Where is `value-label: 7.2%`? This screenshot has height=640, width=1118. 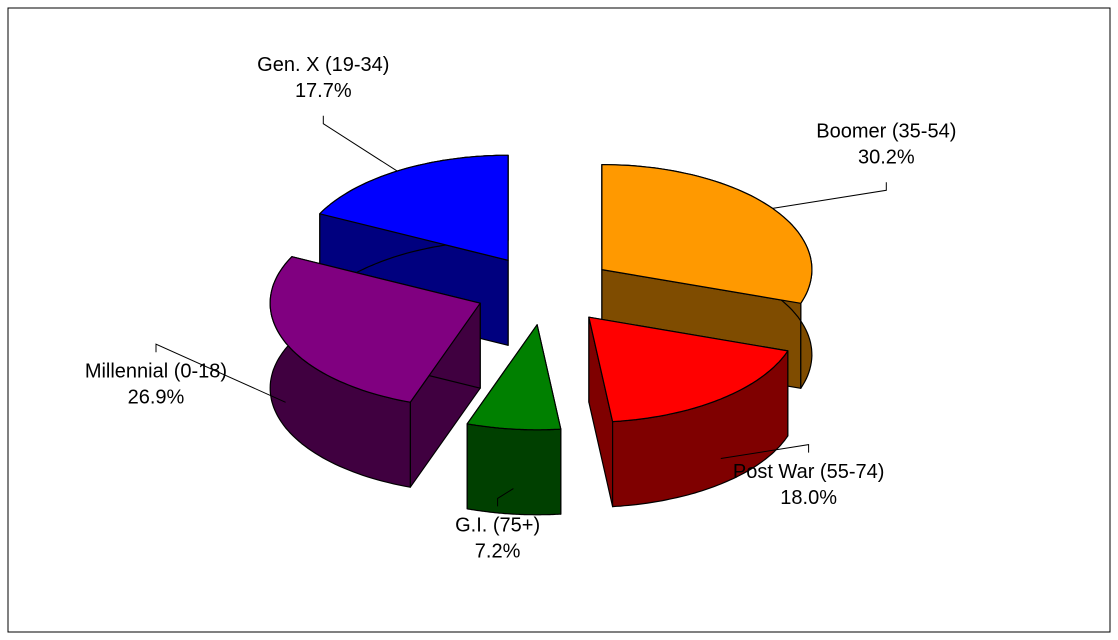 value-label: 7.2% is located at coordinates (498, 552).